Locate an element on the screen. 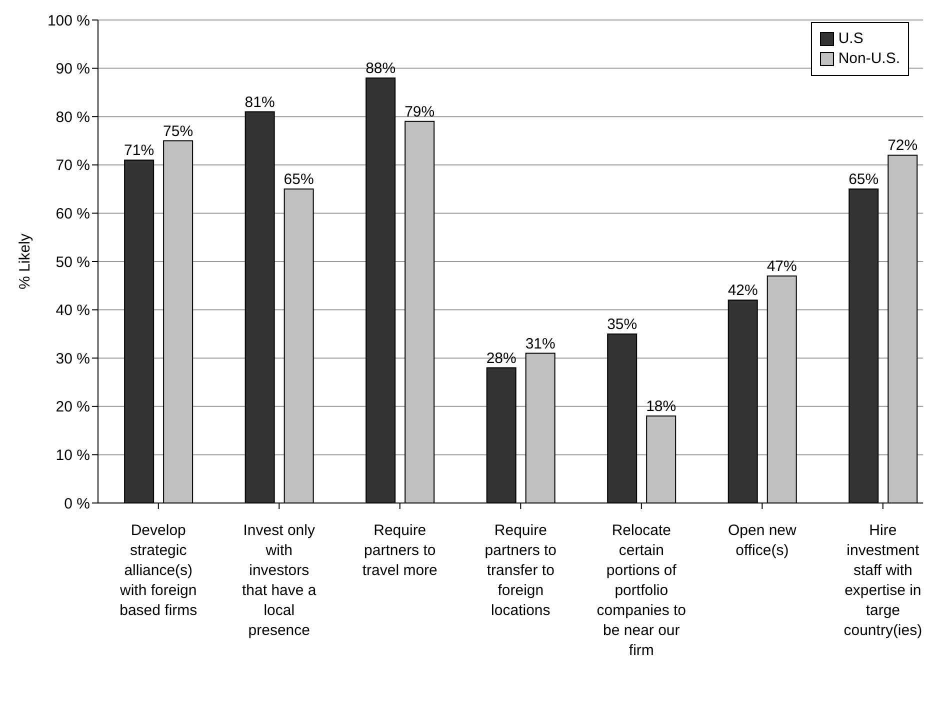 The width and height of the screenshot is (931, 708). x-tick-label: Develop strategic alliance(s) with foreign based firms is located at coordinates (158, 570).